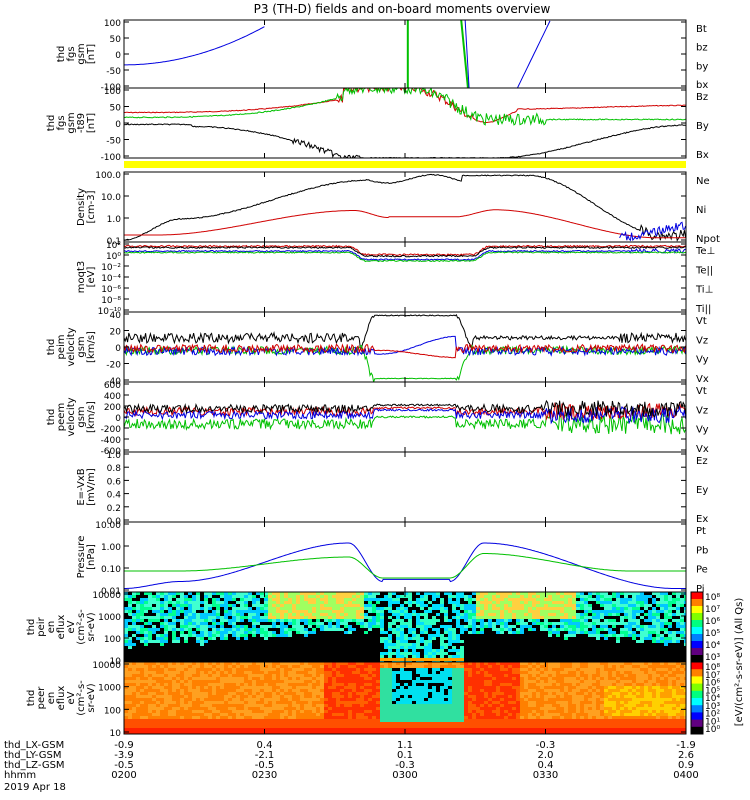  What do you see at coordinates (405, 415) in the screenshot?
I see `series-vx-line` at bounding box center [405, 415].